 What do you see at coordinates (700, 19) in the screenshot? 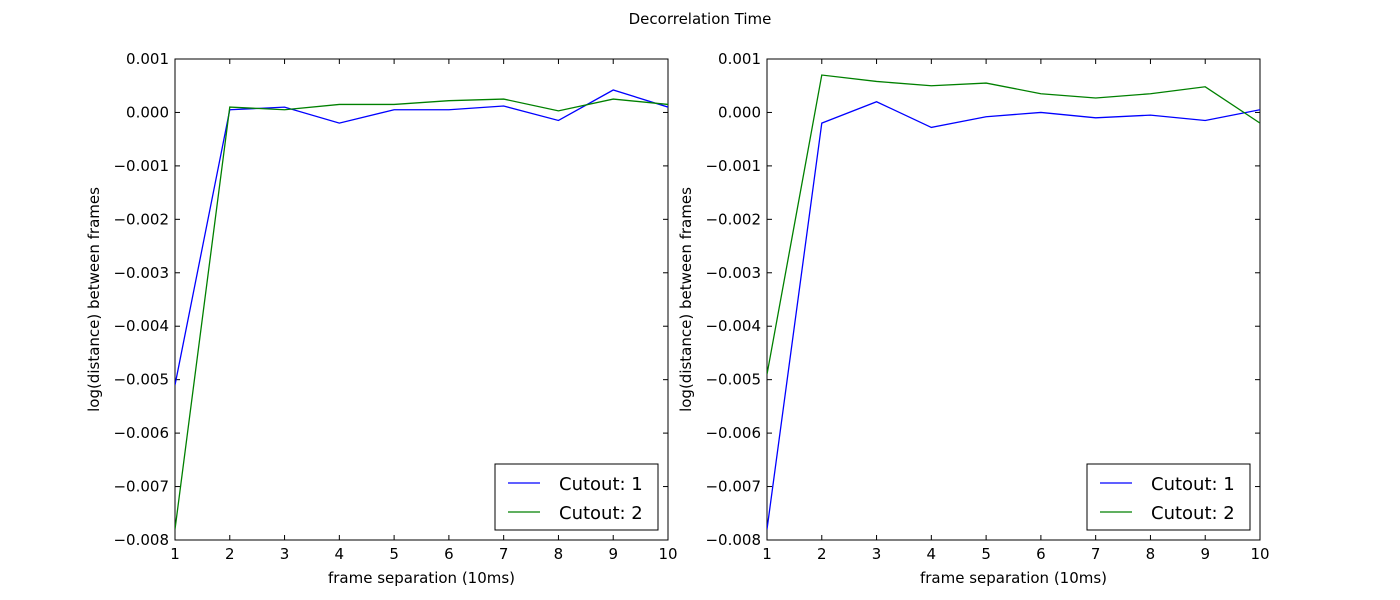
I see `figure-title: Decorrelation Time` at bounding box center [700, 19].